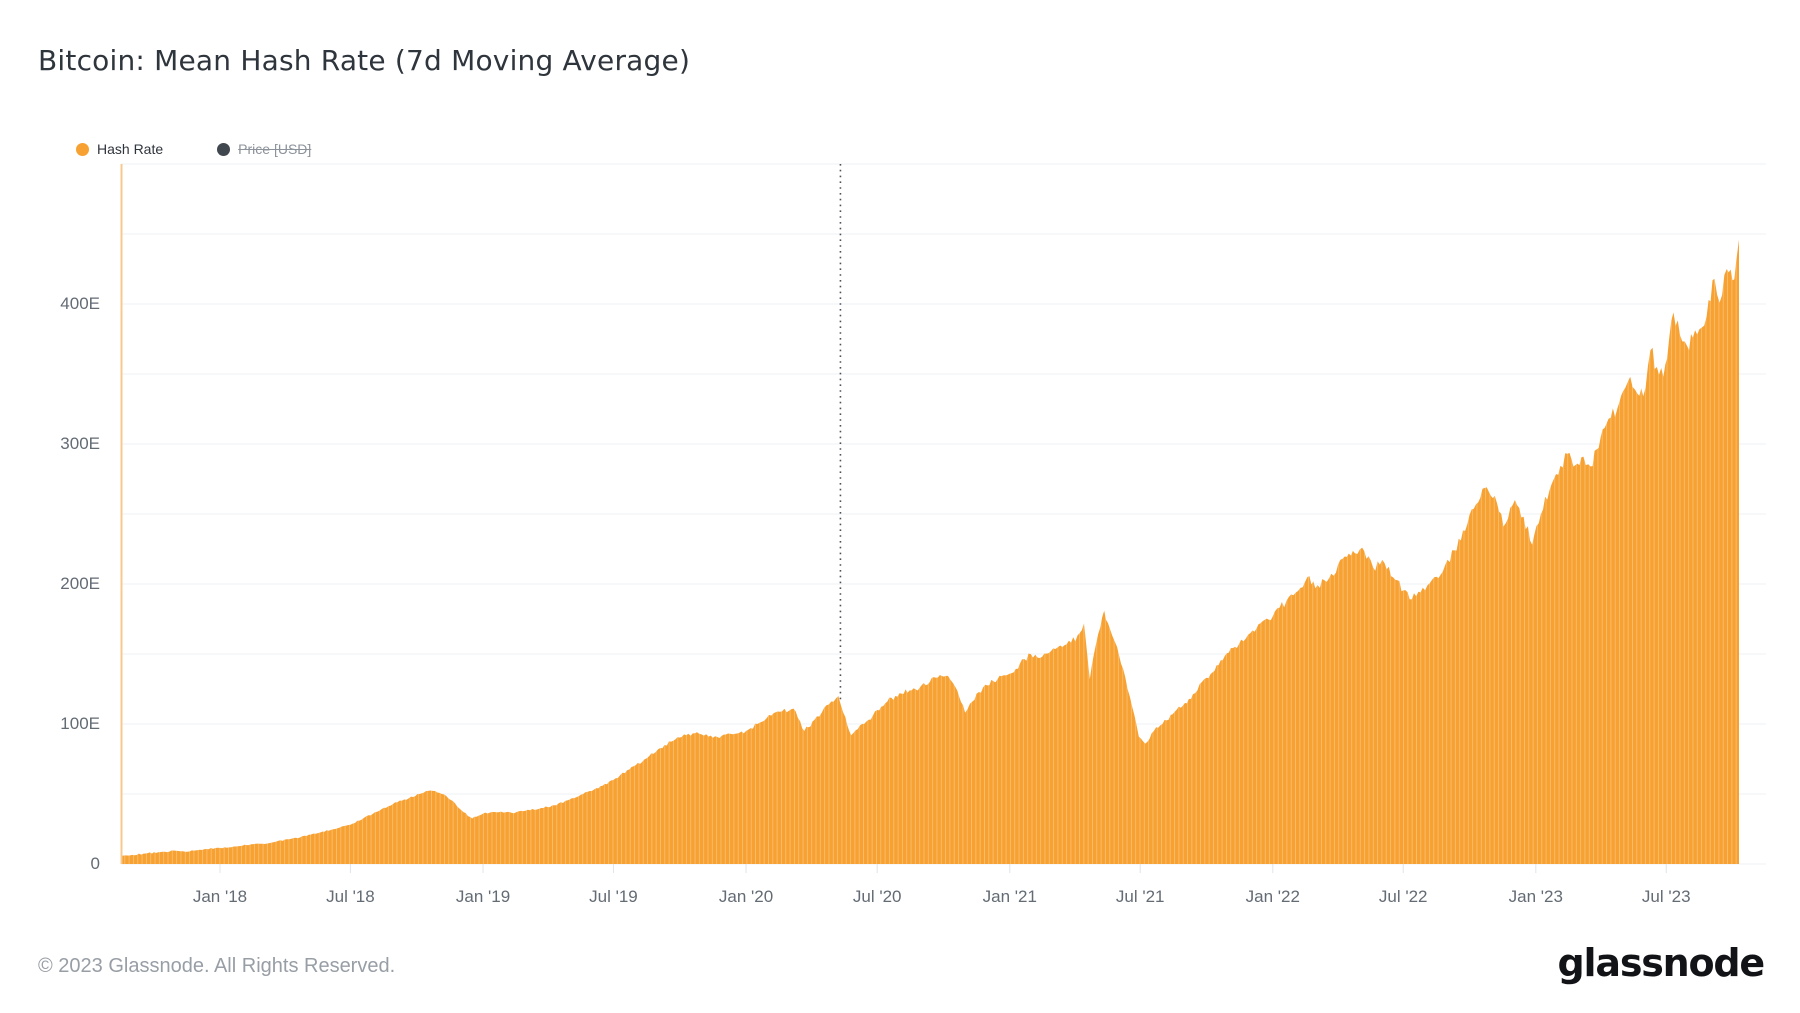  I want to click on hash-rate-series-dot-icon, so click(82, 149).